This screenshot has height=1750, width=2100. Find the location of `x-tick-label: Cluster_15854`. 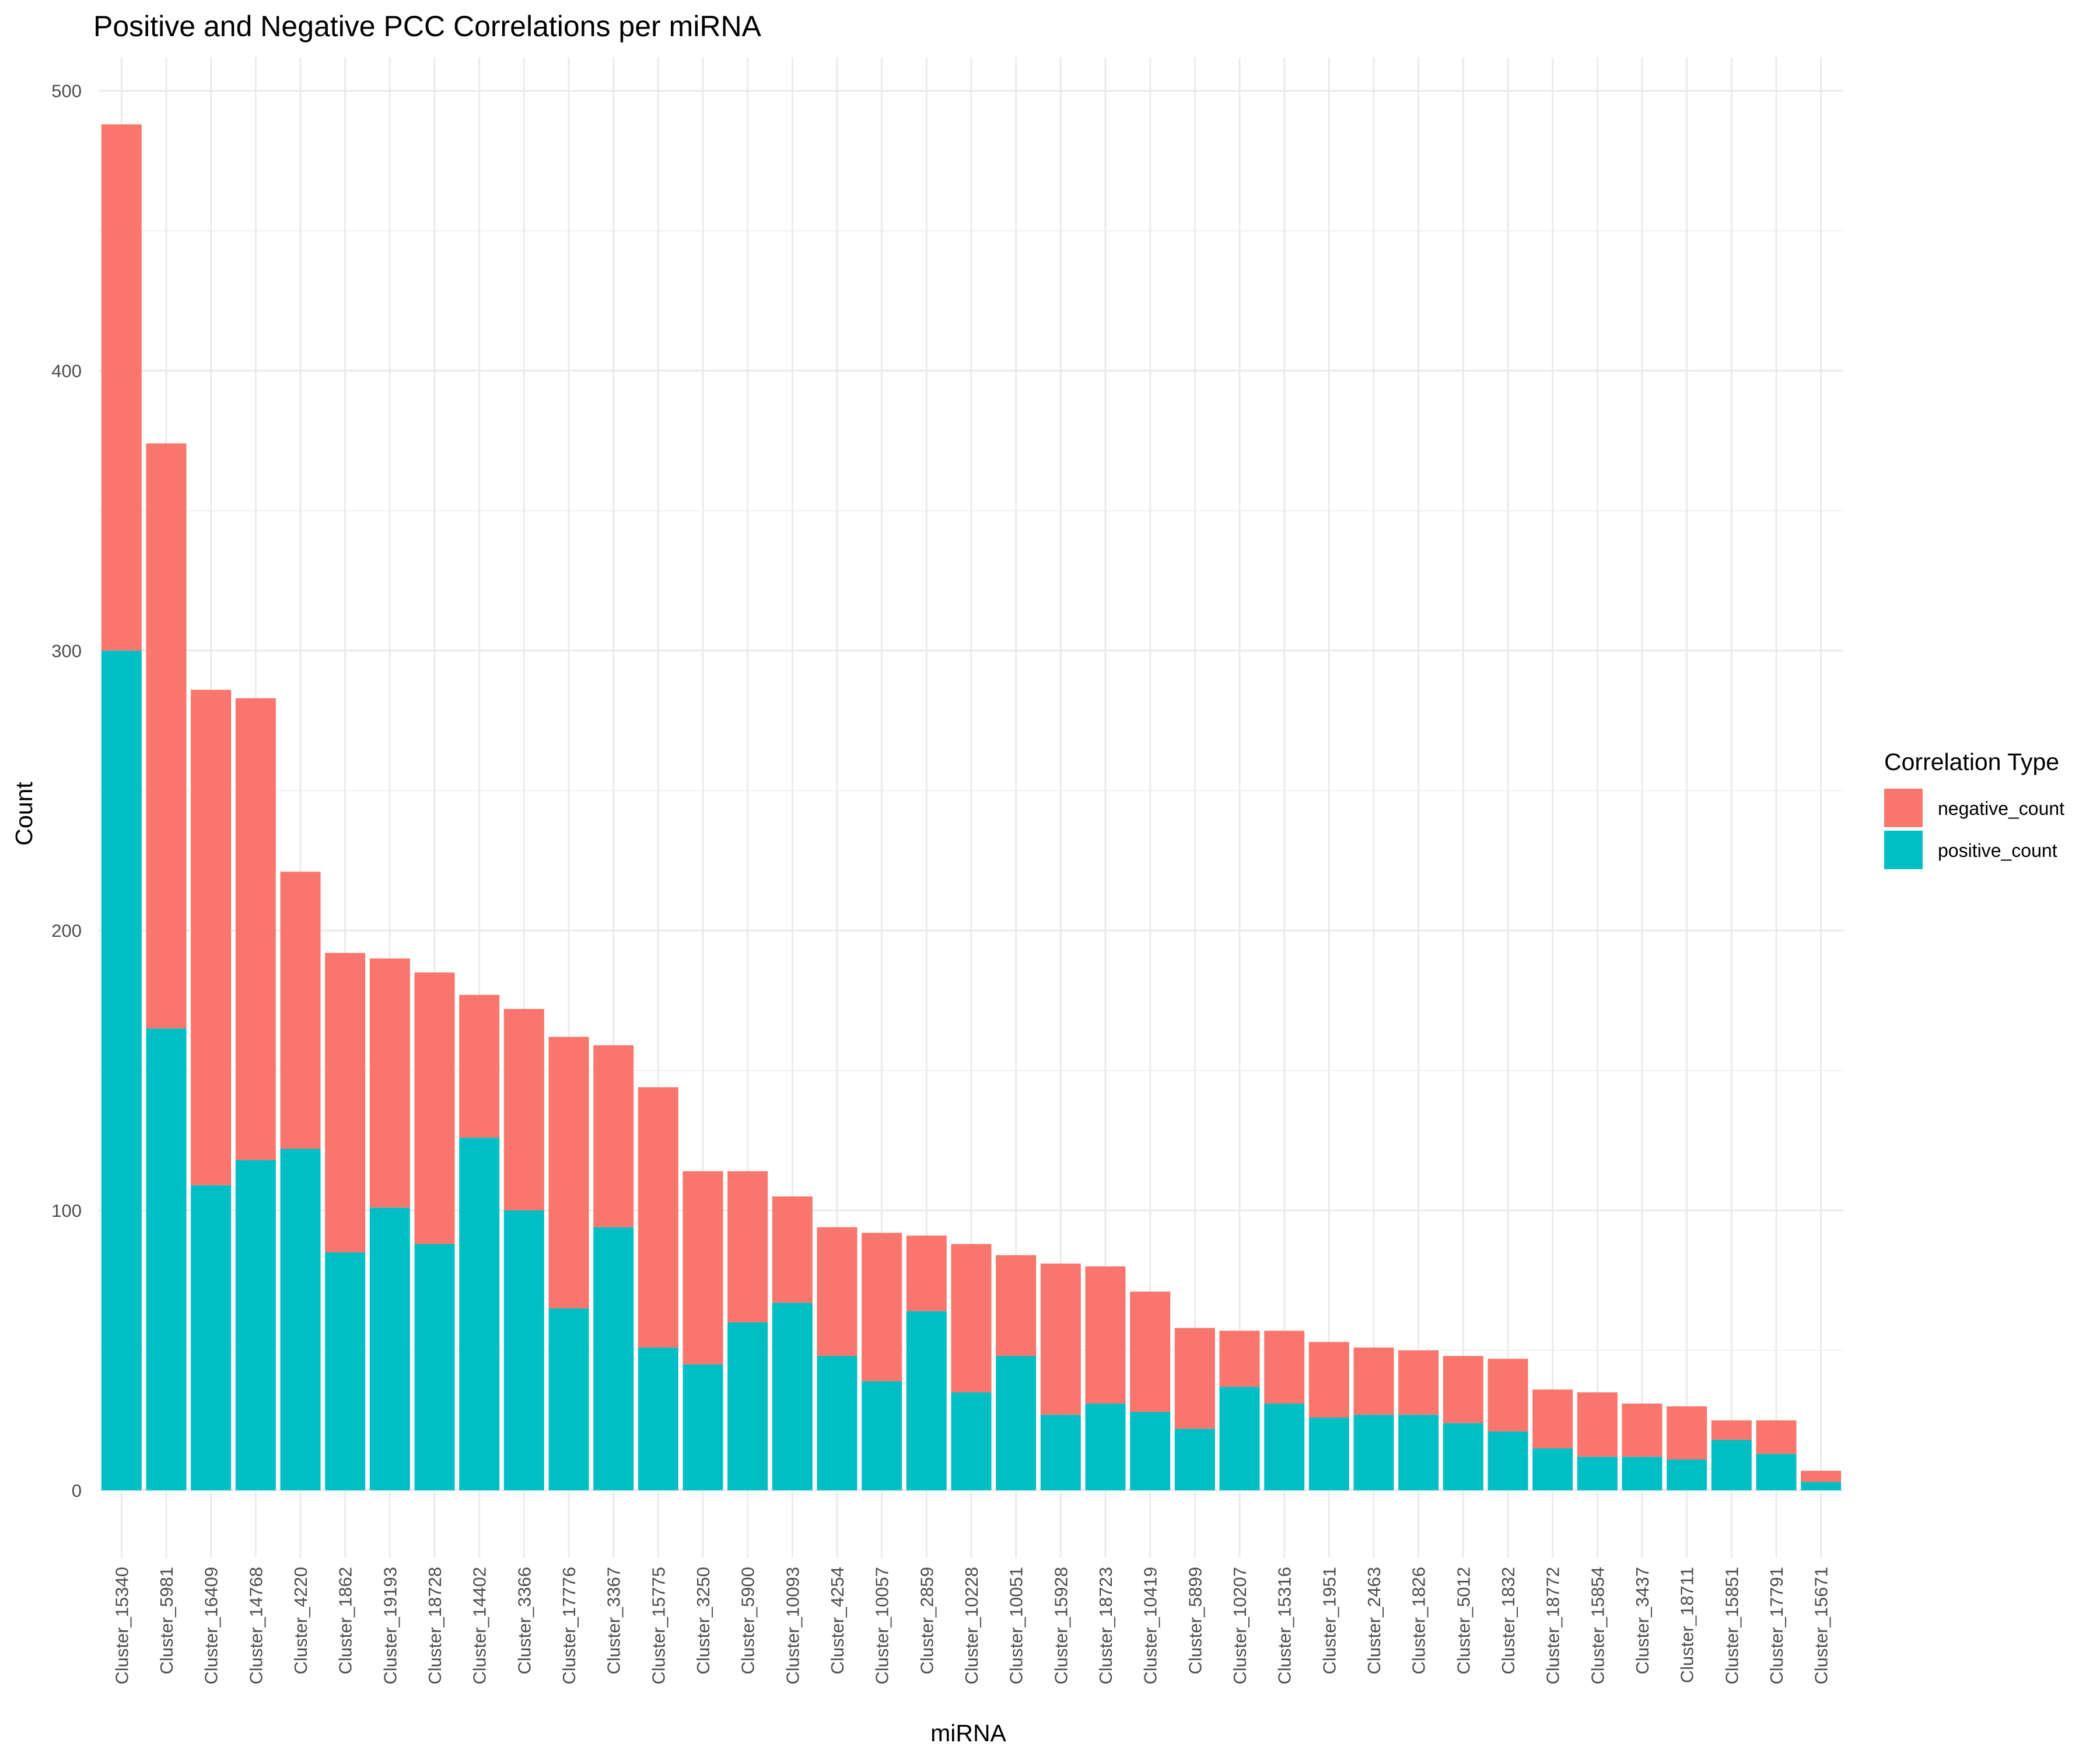

x-tick-label: Cluster_15854 is located at coordinates (1597, 1626).